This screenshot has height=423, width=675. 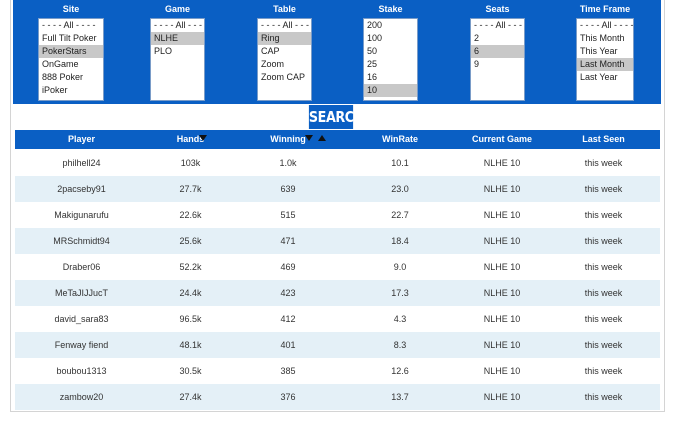 What do you see at coordinates (288, 371) in the screenshot?
I see `table-cell: 385` at bounding box center [288, 371].